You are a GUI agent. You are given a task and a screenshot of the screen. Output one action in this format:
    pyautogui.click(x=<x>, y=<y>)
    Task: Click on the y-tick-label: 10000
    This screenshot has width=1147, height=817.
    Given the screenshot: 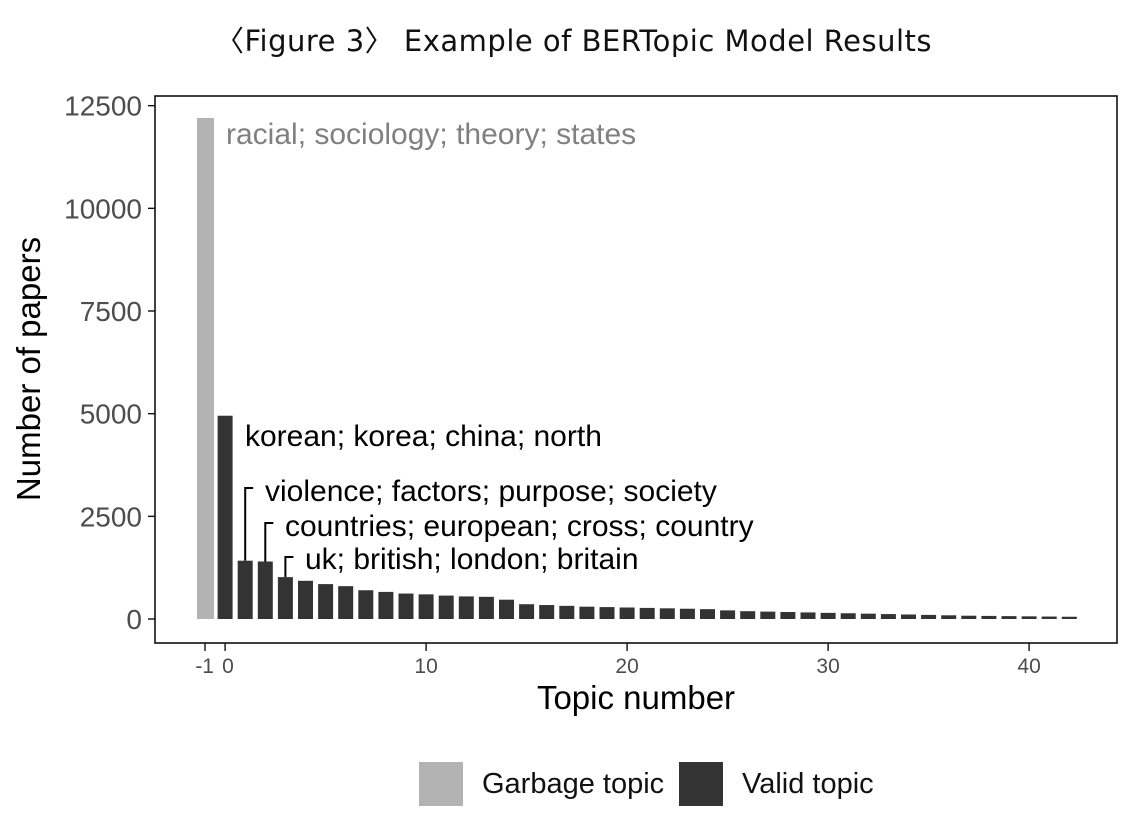 What is the action you would take?
    pyautogui.click(x=103, y=208)
    